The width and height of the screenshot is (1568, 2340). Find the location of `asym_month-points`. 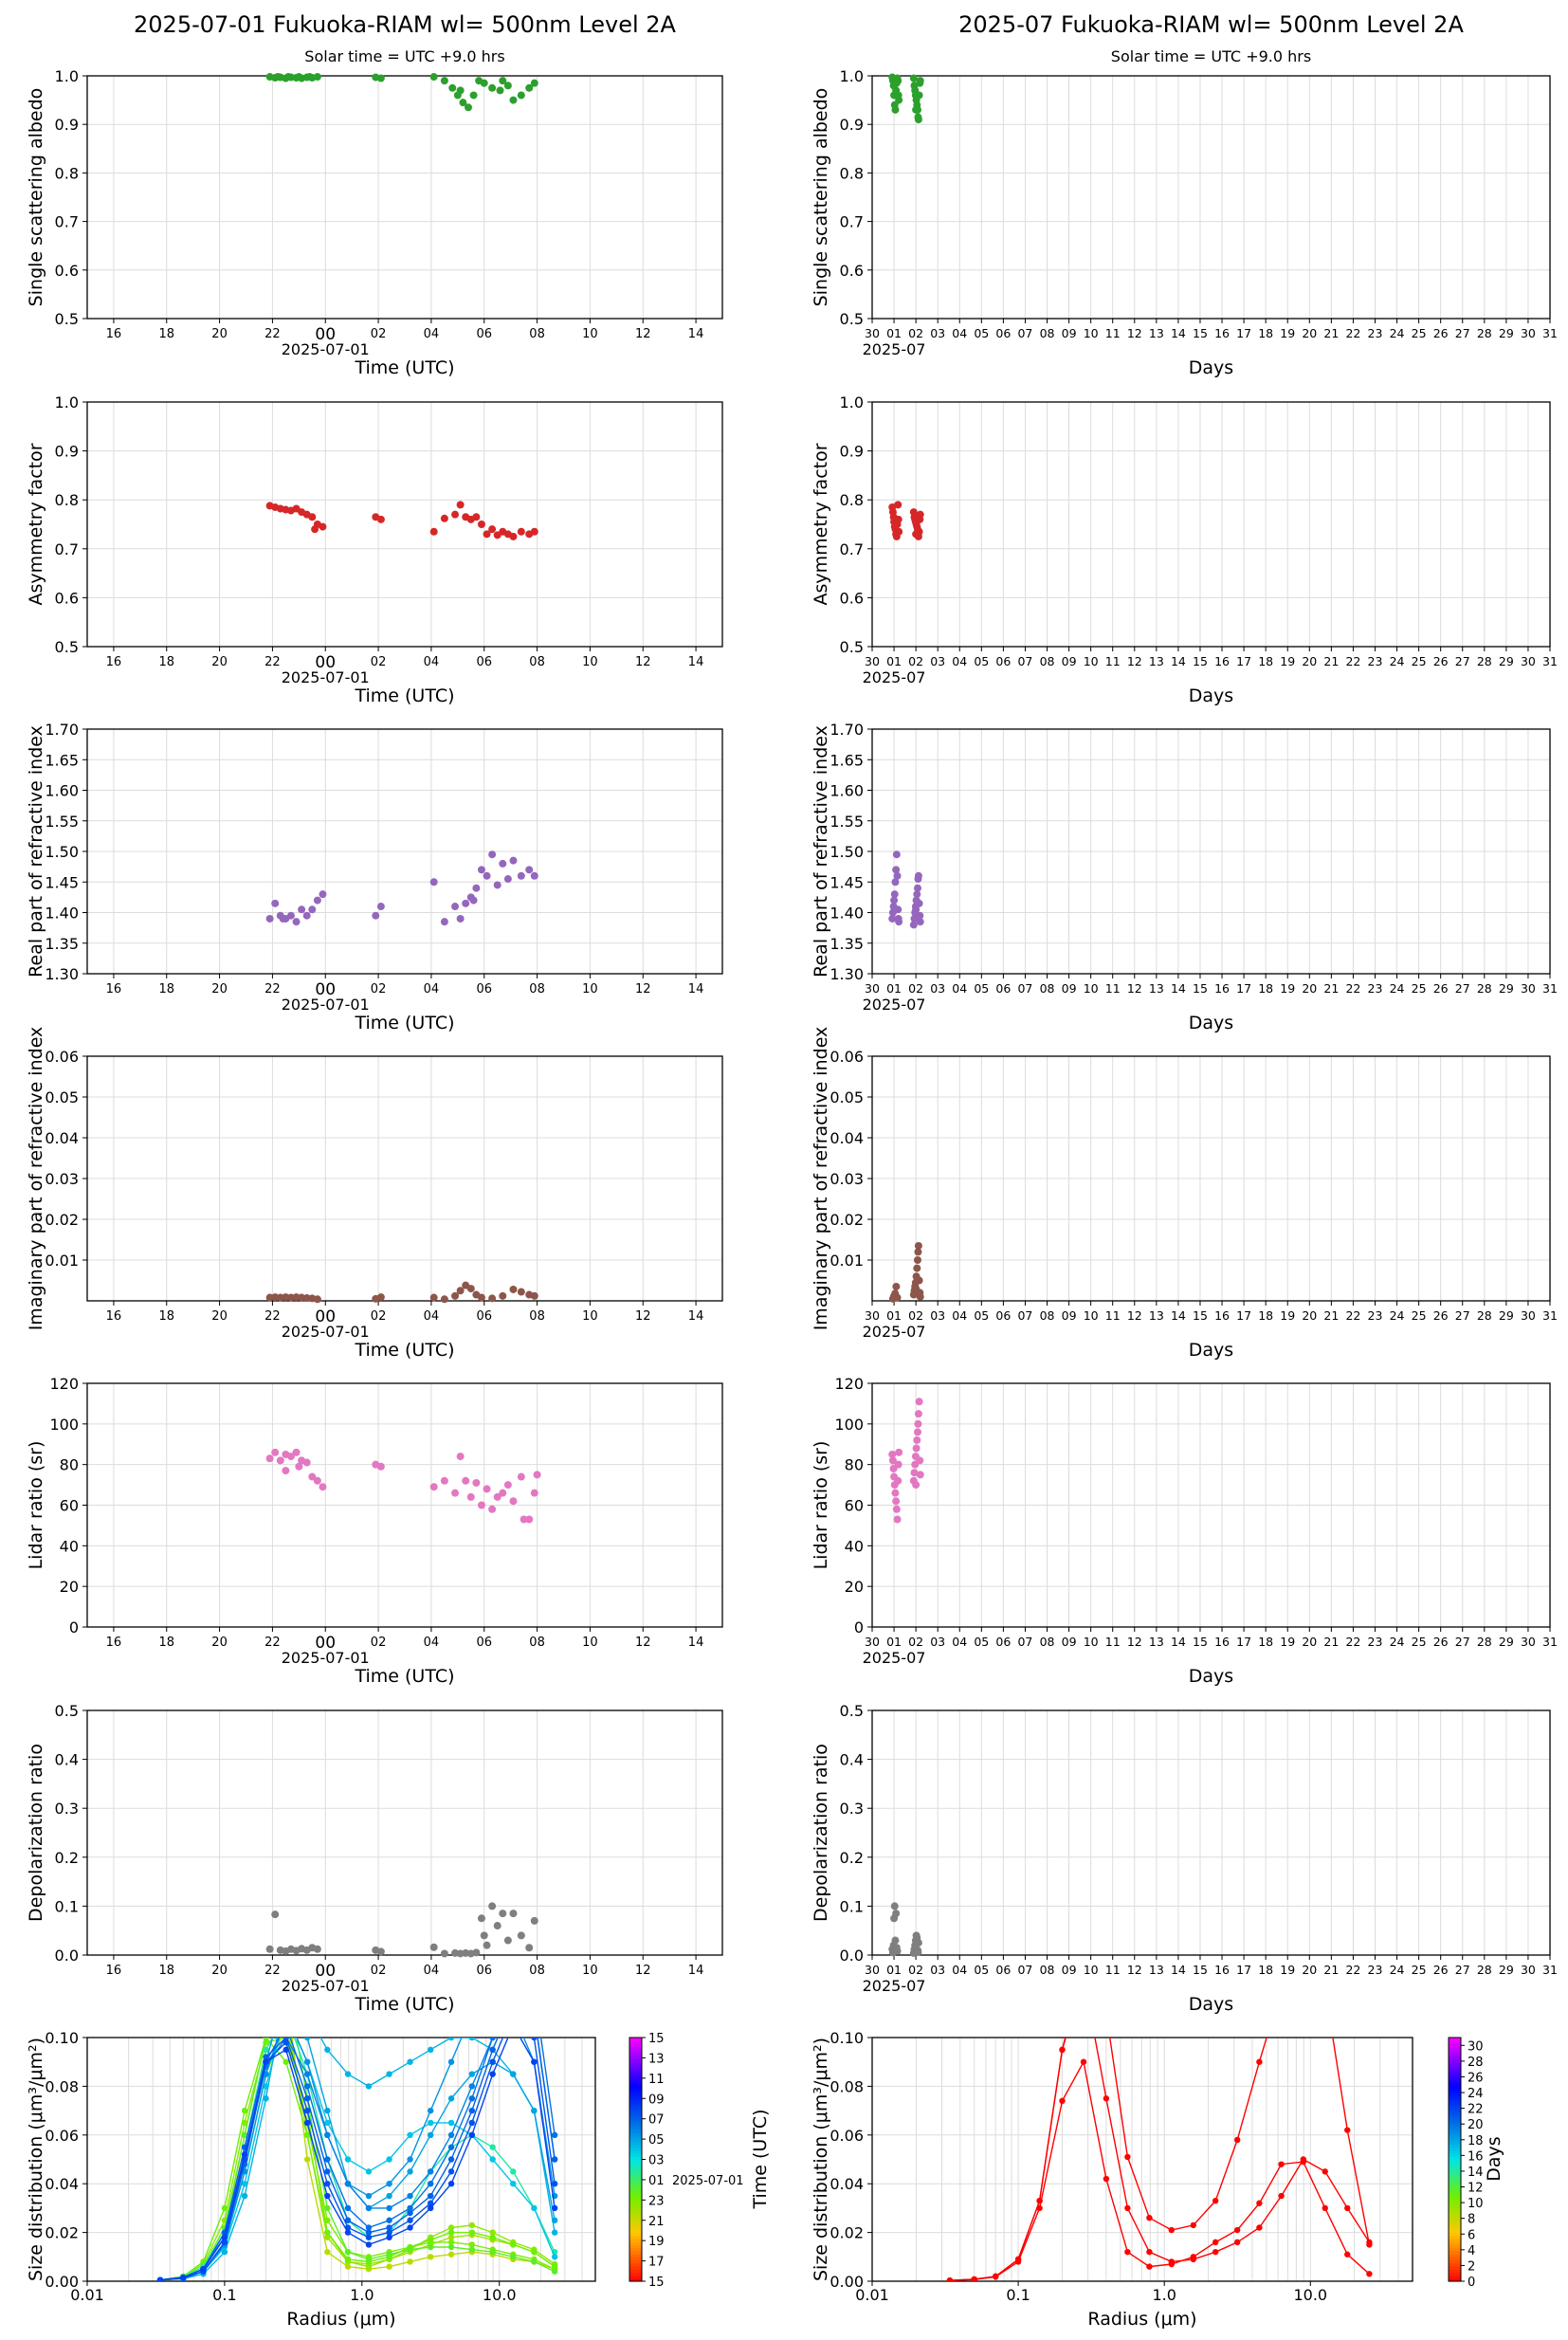

asym_month-points is located at coordinates (906, 520).